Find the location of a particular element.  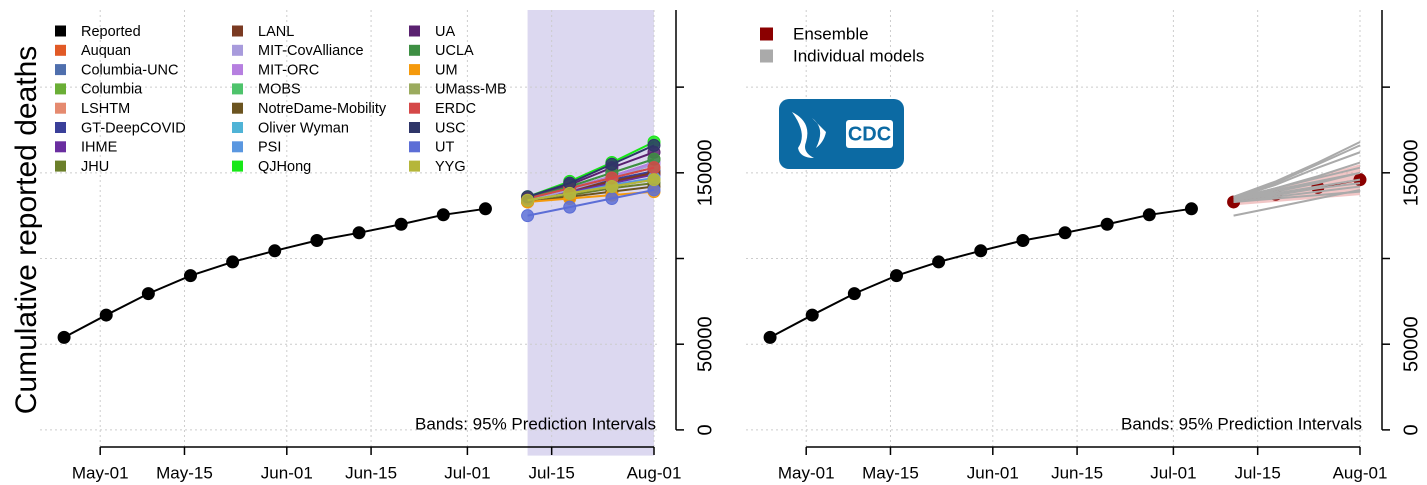

legend-label: Columbia-UNC is located at coordinates (130, 70).